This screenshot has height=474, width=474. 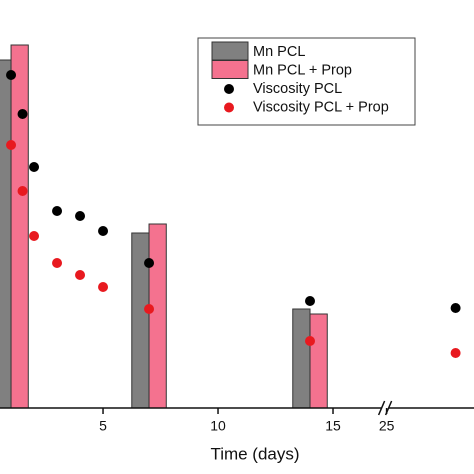 What do you see at coordinates (321, 107) in the screenshot?
I see `legend-label: Viscosity PCL + Prop` at bounding box center [321, 107].